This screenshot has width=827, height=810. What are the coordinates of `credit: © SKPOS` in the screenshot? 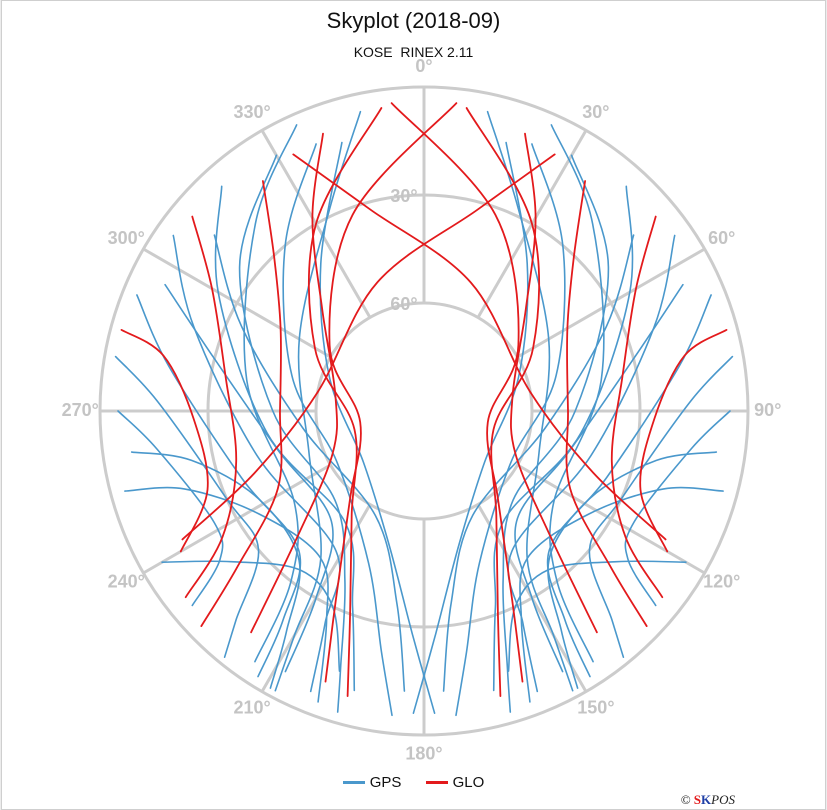 It's located at (708, 800).